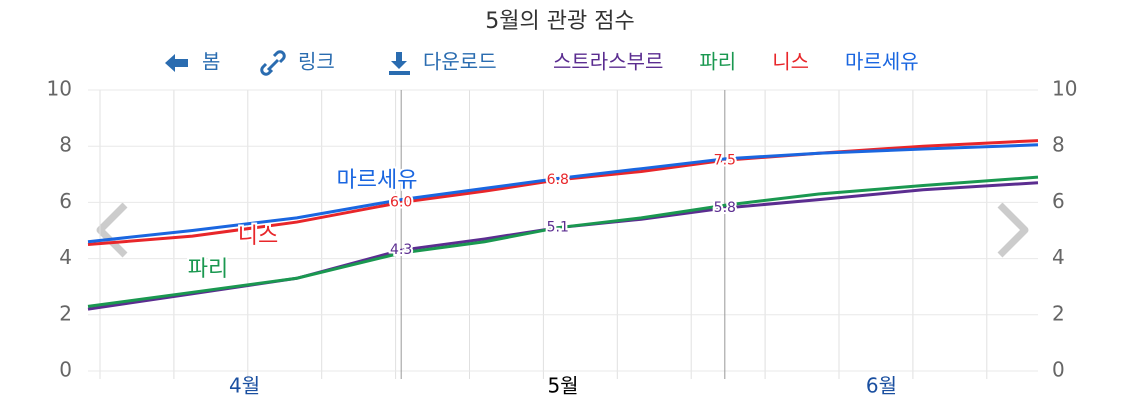 The width and height of the screenshot is (1121, 408). I want to click on series-inline-label: 파리, so click(208, 269).